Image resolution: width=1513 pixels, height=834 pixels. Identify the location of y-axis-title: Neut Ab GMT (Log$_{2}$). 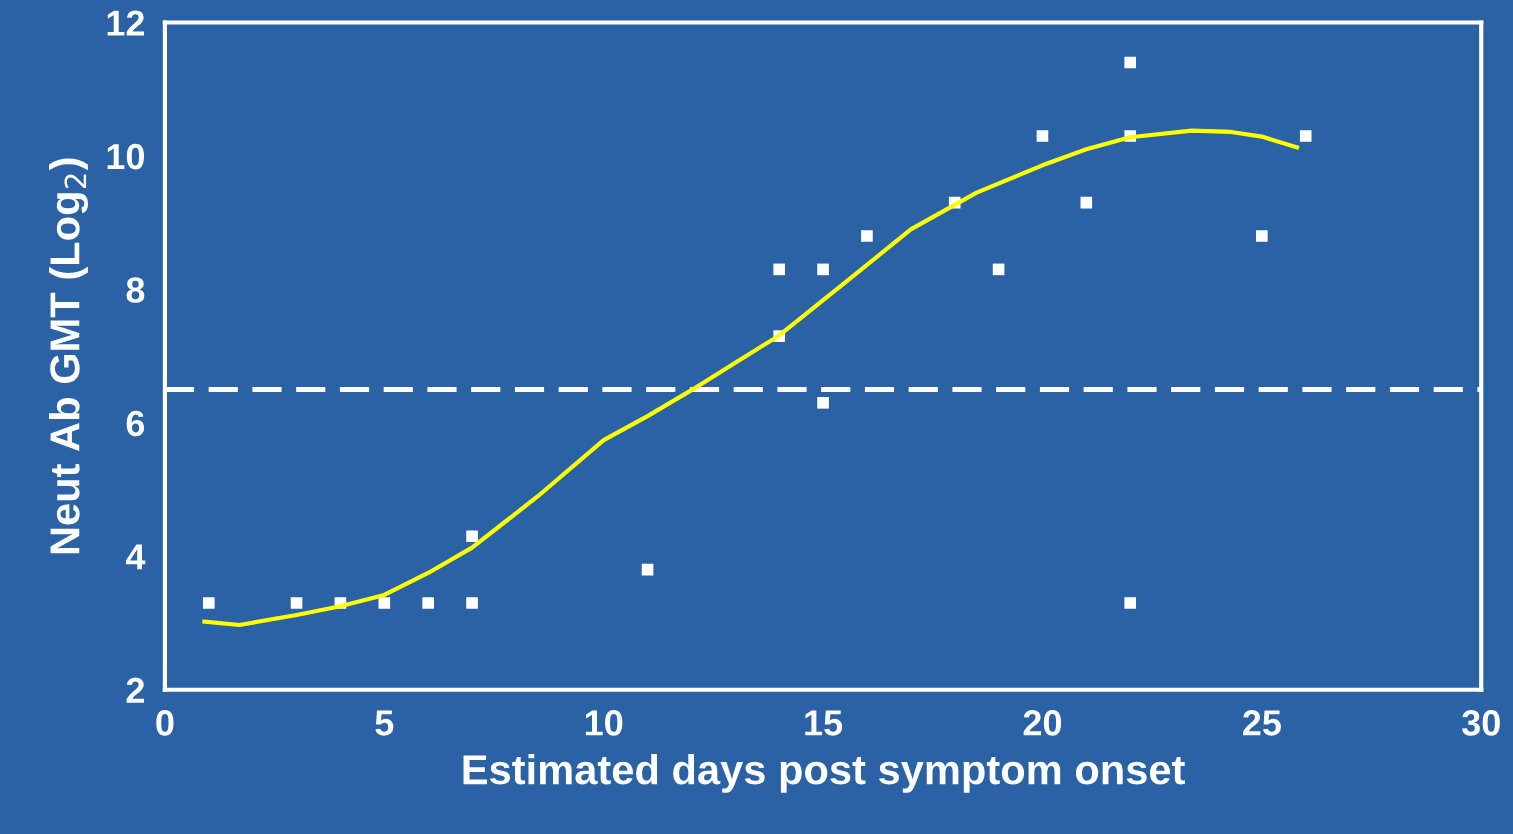
(69, 356).